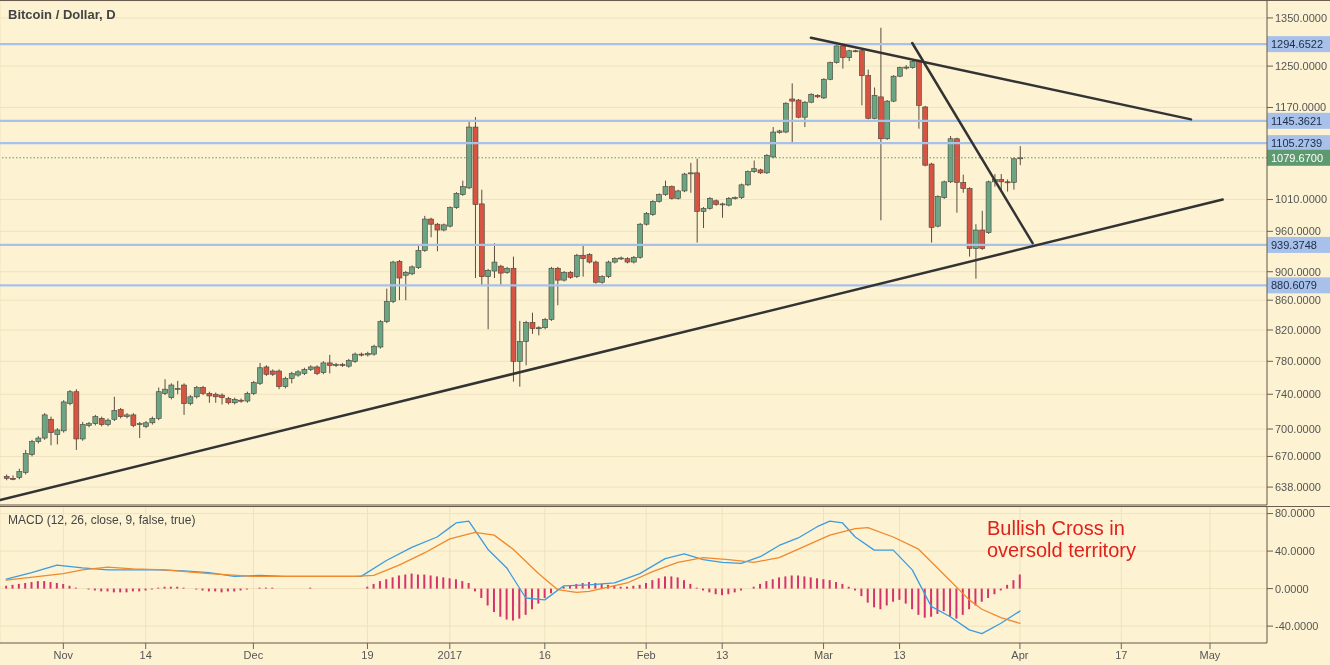 This screenshot has width=1330, height=665. Describe the element at coordinates (1295, 550) in the screenshot. I see `y-tick-label: 40.0000` at that location.